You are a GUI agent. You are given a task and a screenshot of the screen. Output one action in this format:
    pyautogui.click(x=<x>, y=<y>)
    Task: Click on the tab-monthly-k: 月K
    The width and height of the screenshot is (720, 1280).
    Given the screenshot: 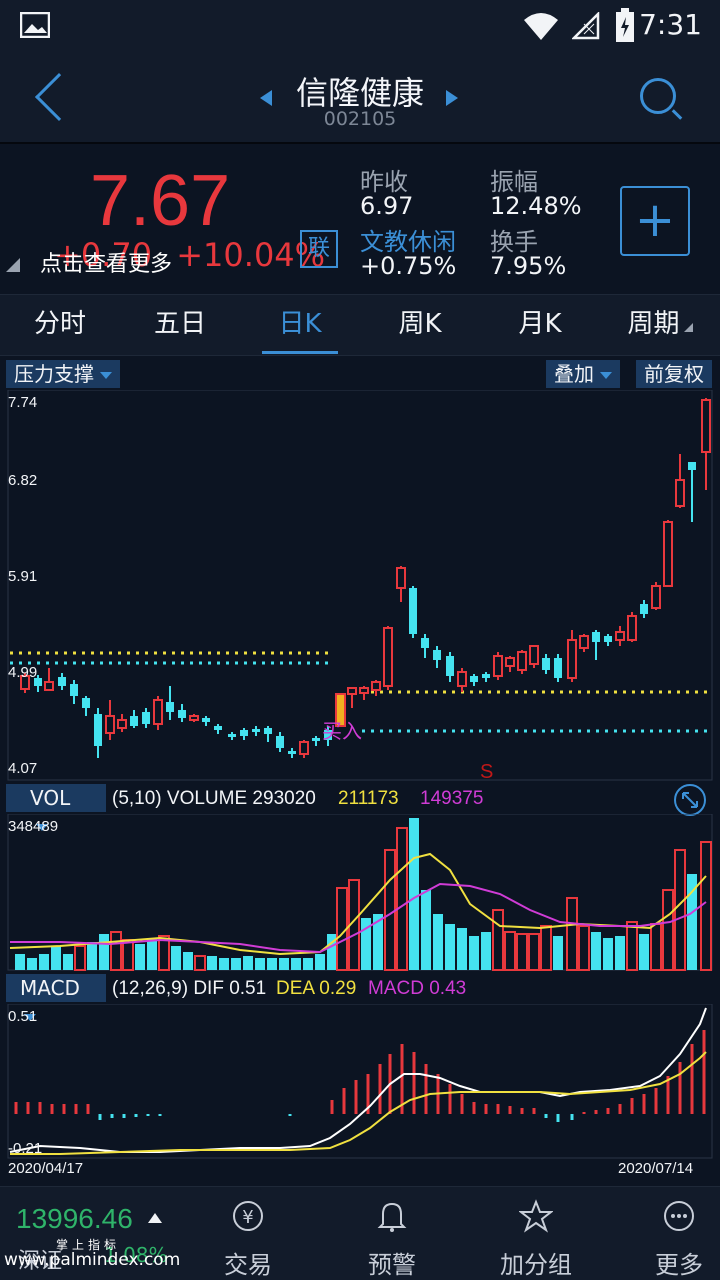 What is the action you would take?
    pyautogui.click(x=540, y=324)
    